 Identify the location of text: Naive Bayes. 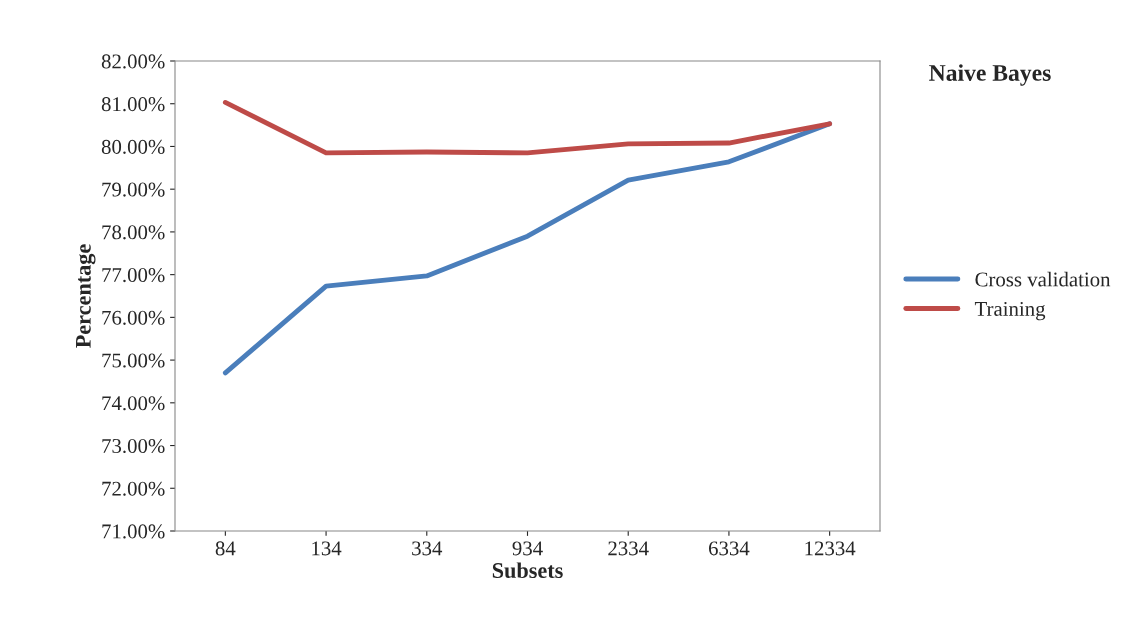
(990, 75).